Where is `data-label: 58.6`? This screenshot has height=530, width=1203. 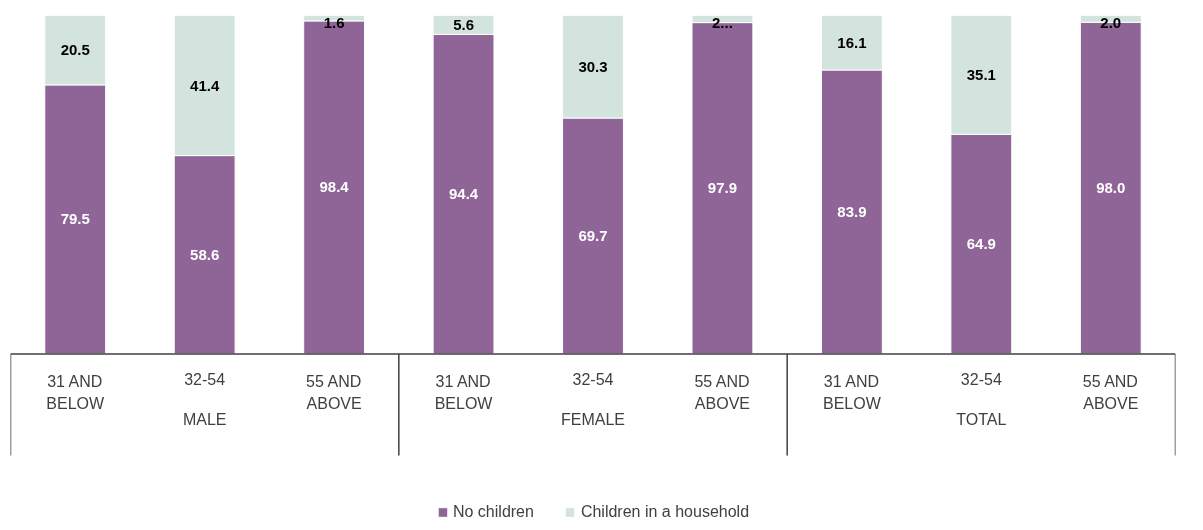
data-label: 58.6 is located at coordinates (205, 254).